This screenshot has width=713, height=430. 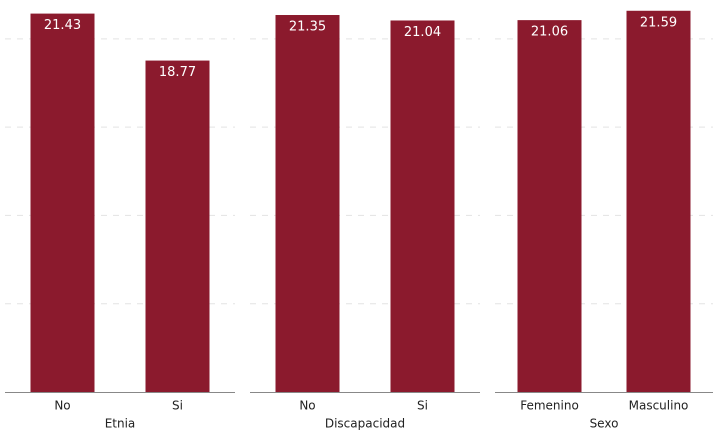 What do you see at coordinates (422, 32) in the screenshot?
I see `value-label: 21.04` at bounding box center [422, 32].